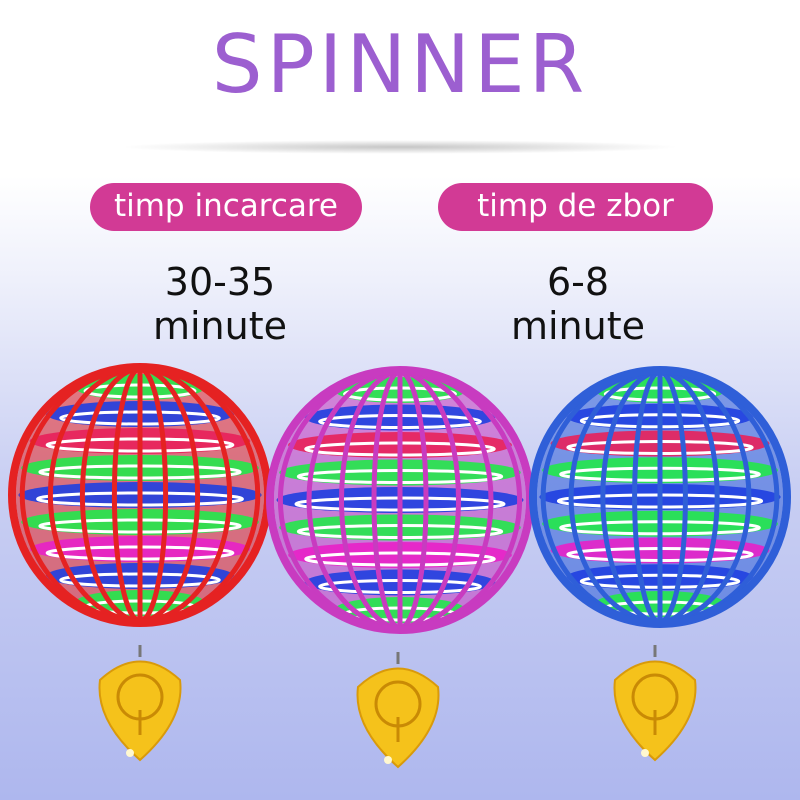  I want to click on charge-time-unit: minute, so click(220, 326).